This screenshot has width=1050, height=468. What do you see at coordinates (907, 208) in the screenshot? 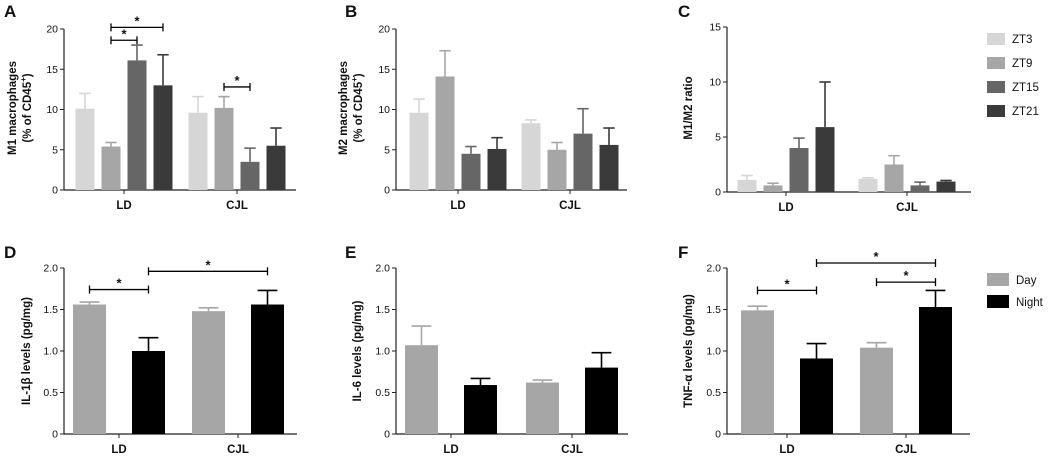
I see `x-category-label-c: CJL` at bounding box center [907, 208].